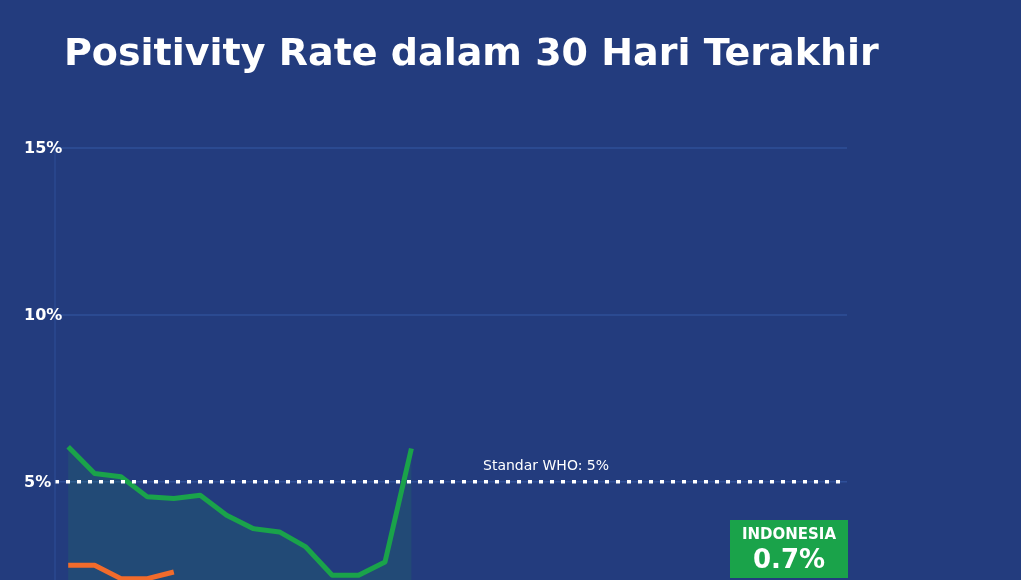 This screenshot has width=1021, height=580. What do you see at coordinates (789, 534) in the screenshot?
I see `annotation: INDONESIA` at bounding box center [789, 534].